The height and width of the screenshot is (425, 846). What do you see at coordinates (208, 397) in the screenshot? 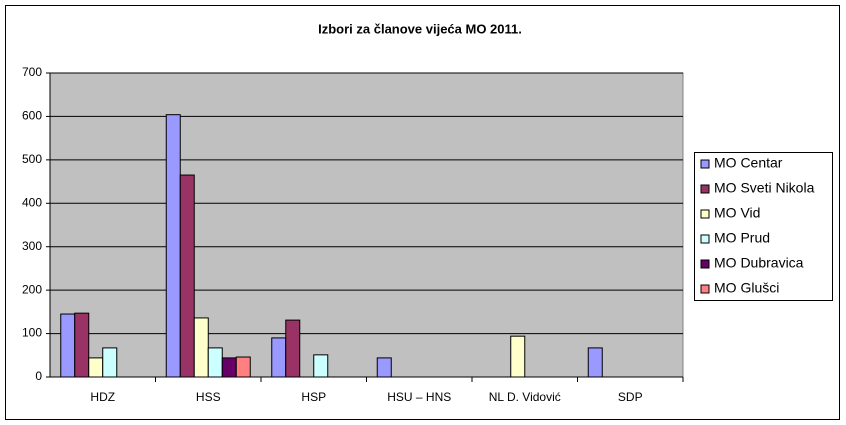
I see `x-tick-label: HSS` at bounding box center [208, 397].